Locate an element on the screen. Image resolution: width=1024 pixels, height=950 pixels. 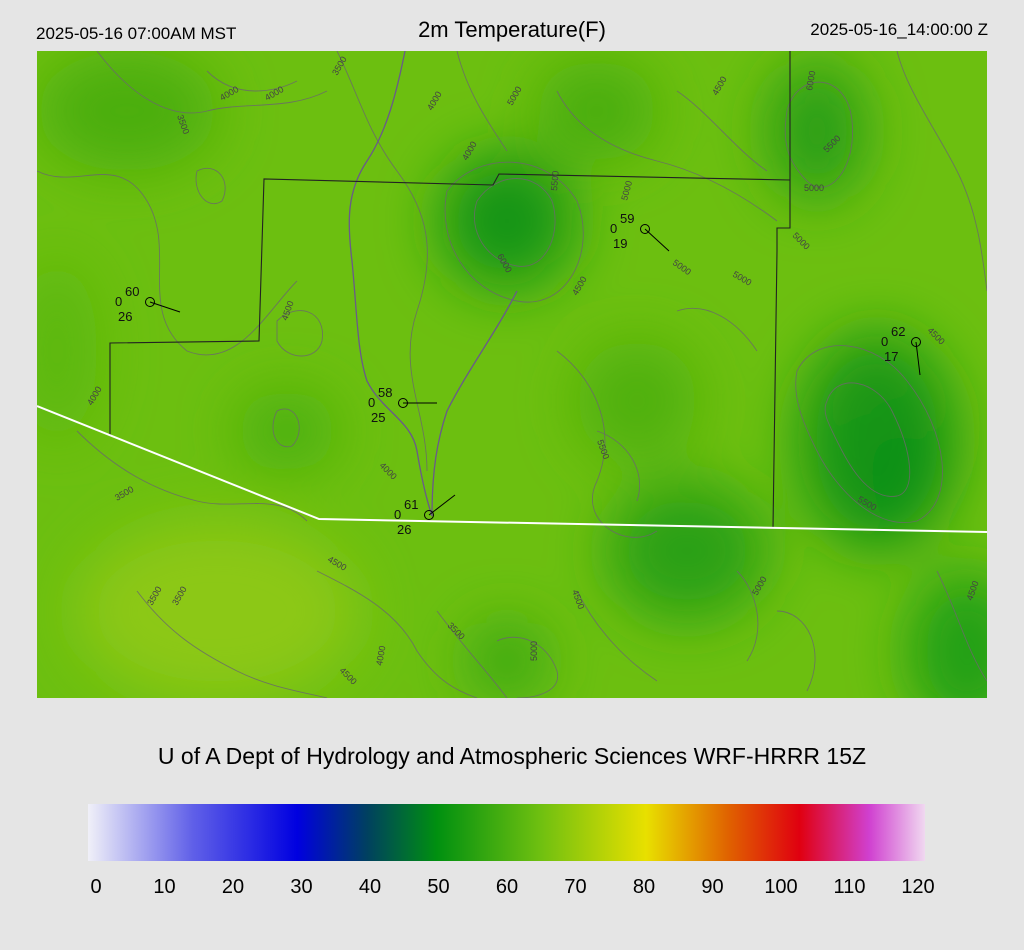
station-temperature: 60 is located at coordinates (132, 291).